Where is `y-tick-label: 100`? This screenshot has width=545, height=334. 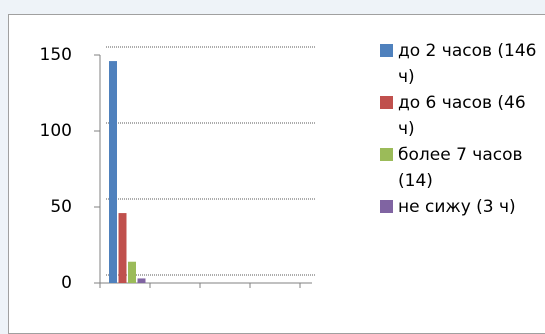 y-tick-label: 100 is located at coordinates (56, 131).